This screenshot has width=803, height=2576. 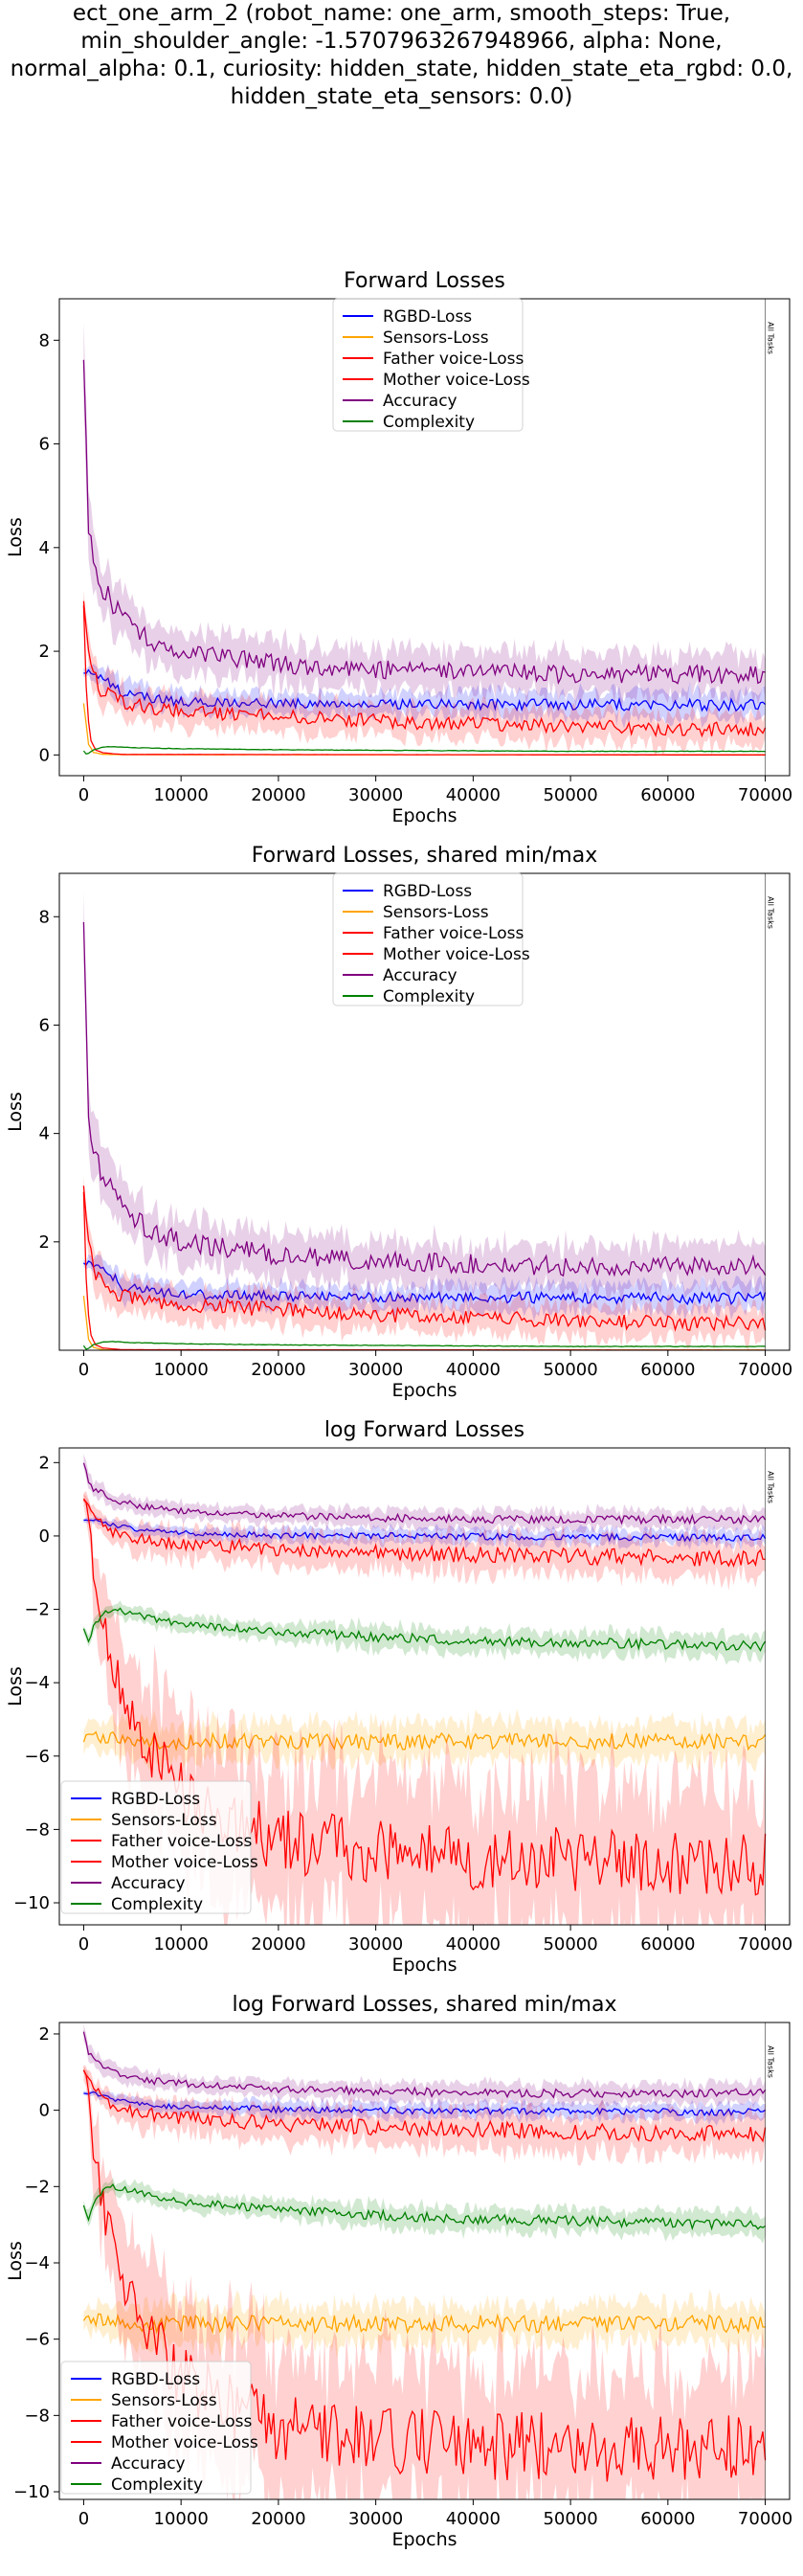 I want to click on y-tick-label: 8, so click(x=44, y=917).